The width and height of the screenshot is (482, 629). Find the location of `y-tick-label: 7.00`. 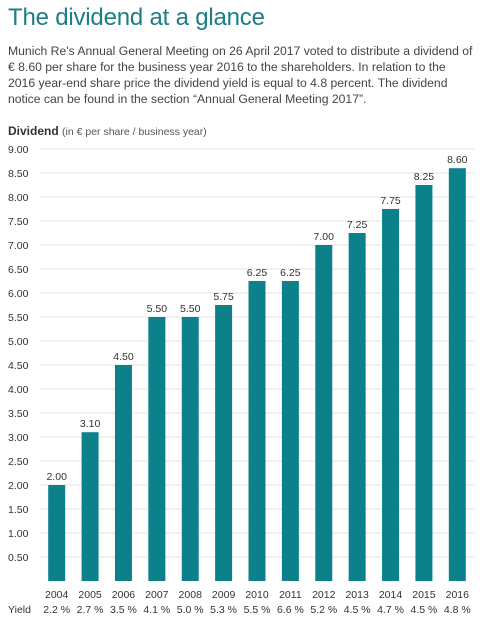

y-tick-label: 7.00 is located at coordinates (18, 246).